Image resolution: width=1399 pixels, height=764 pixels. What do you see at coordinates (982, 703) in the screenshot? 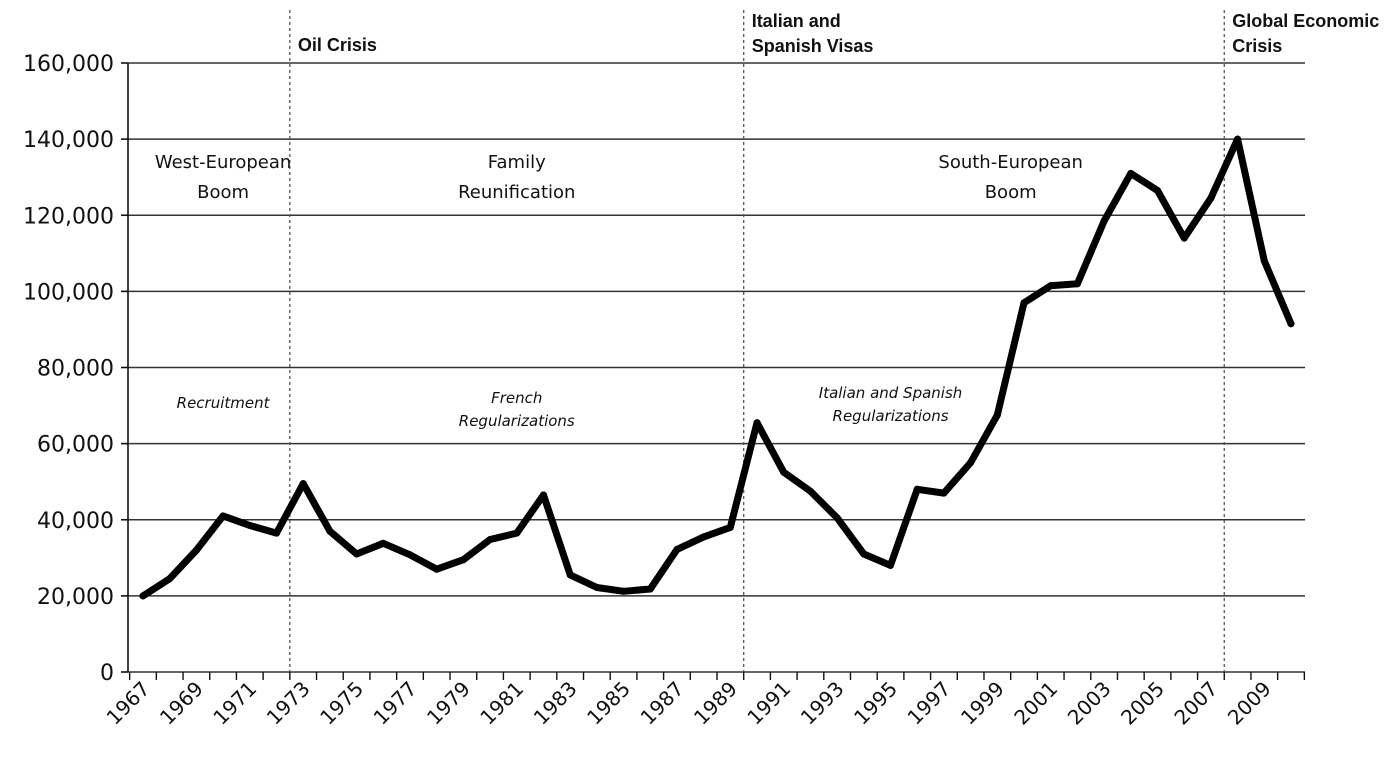
I see `x-tick-label: 1999` at bounding box center [982, 703].